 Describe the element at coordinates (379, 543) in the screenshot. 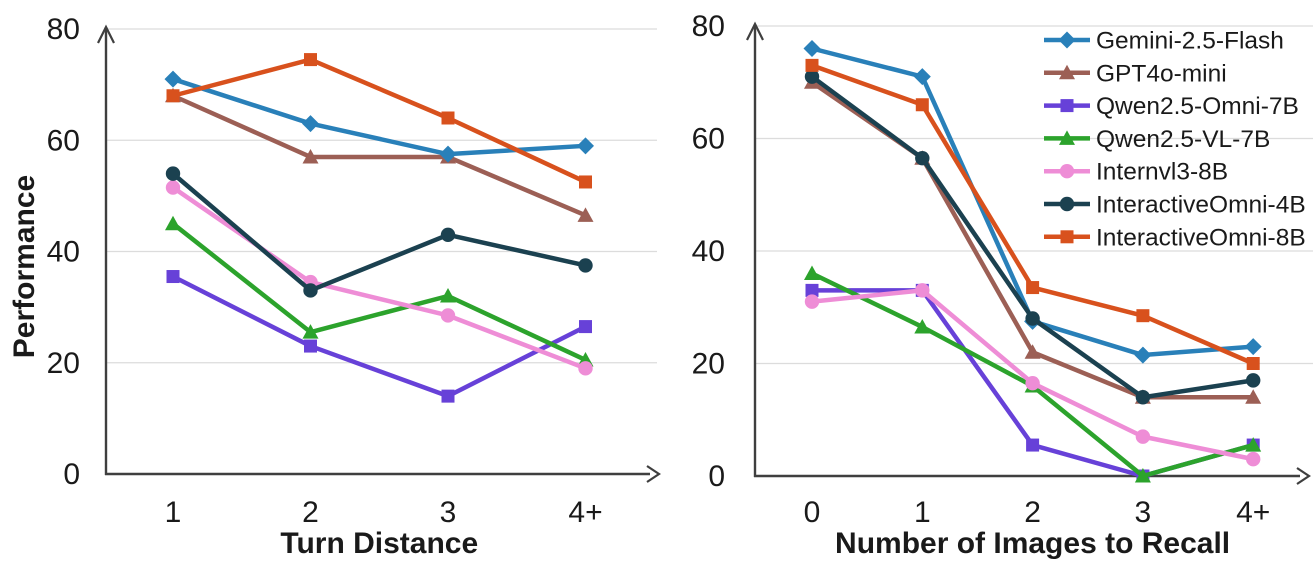

I see `x-axis-title: Turn Distance` at that location.